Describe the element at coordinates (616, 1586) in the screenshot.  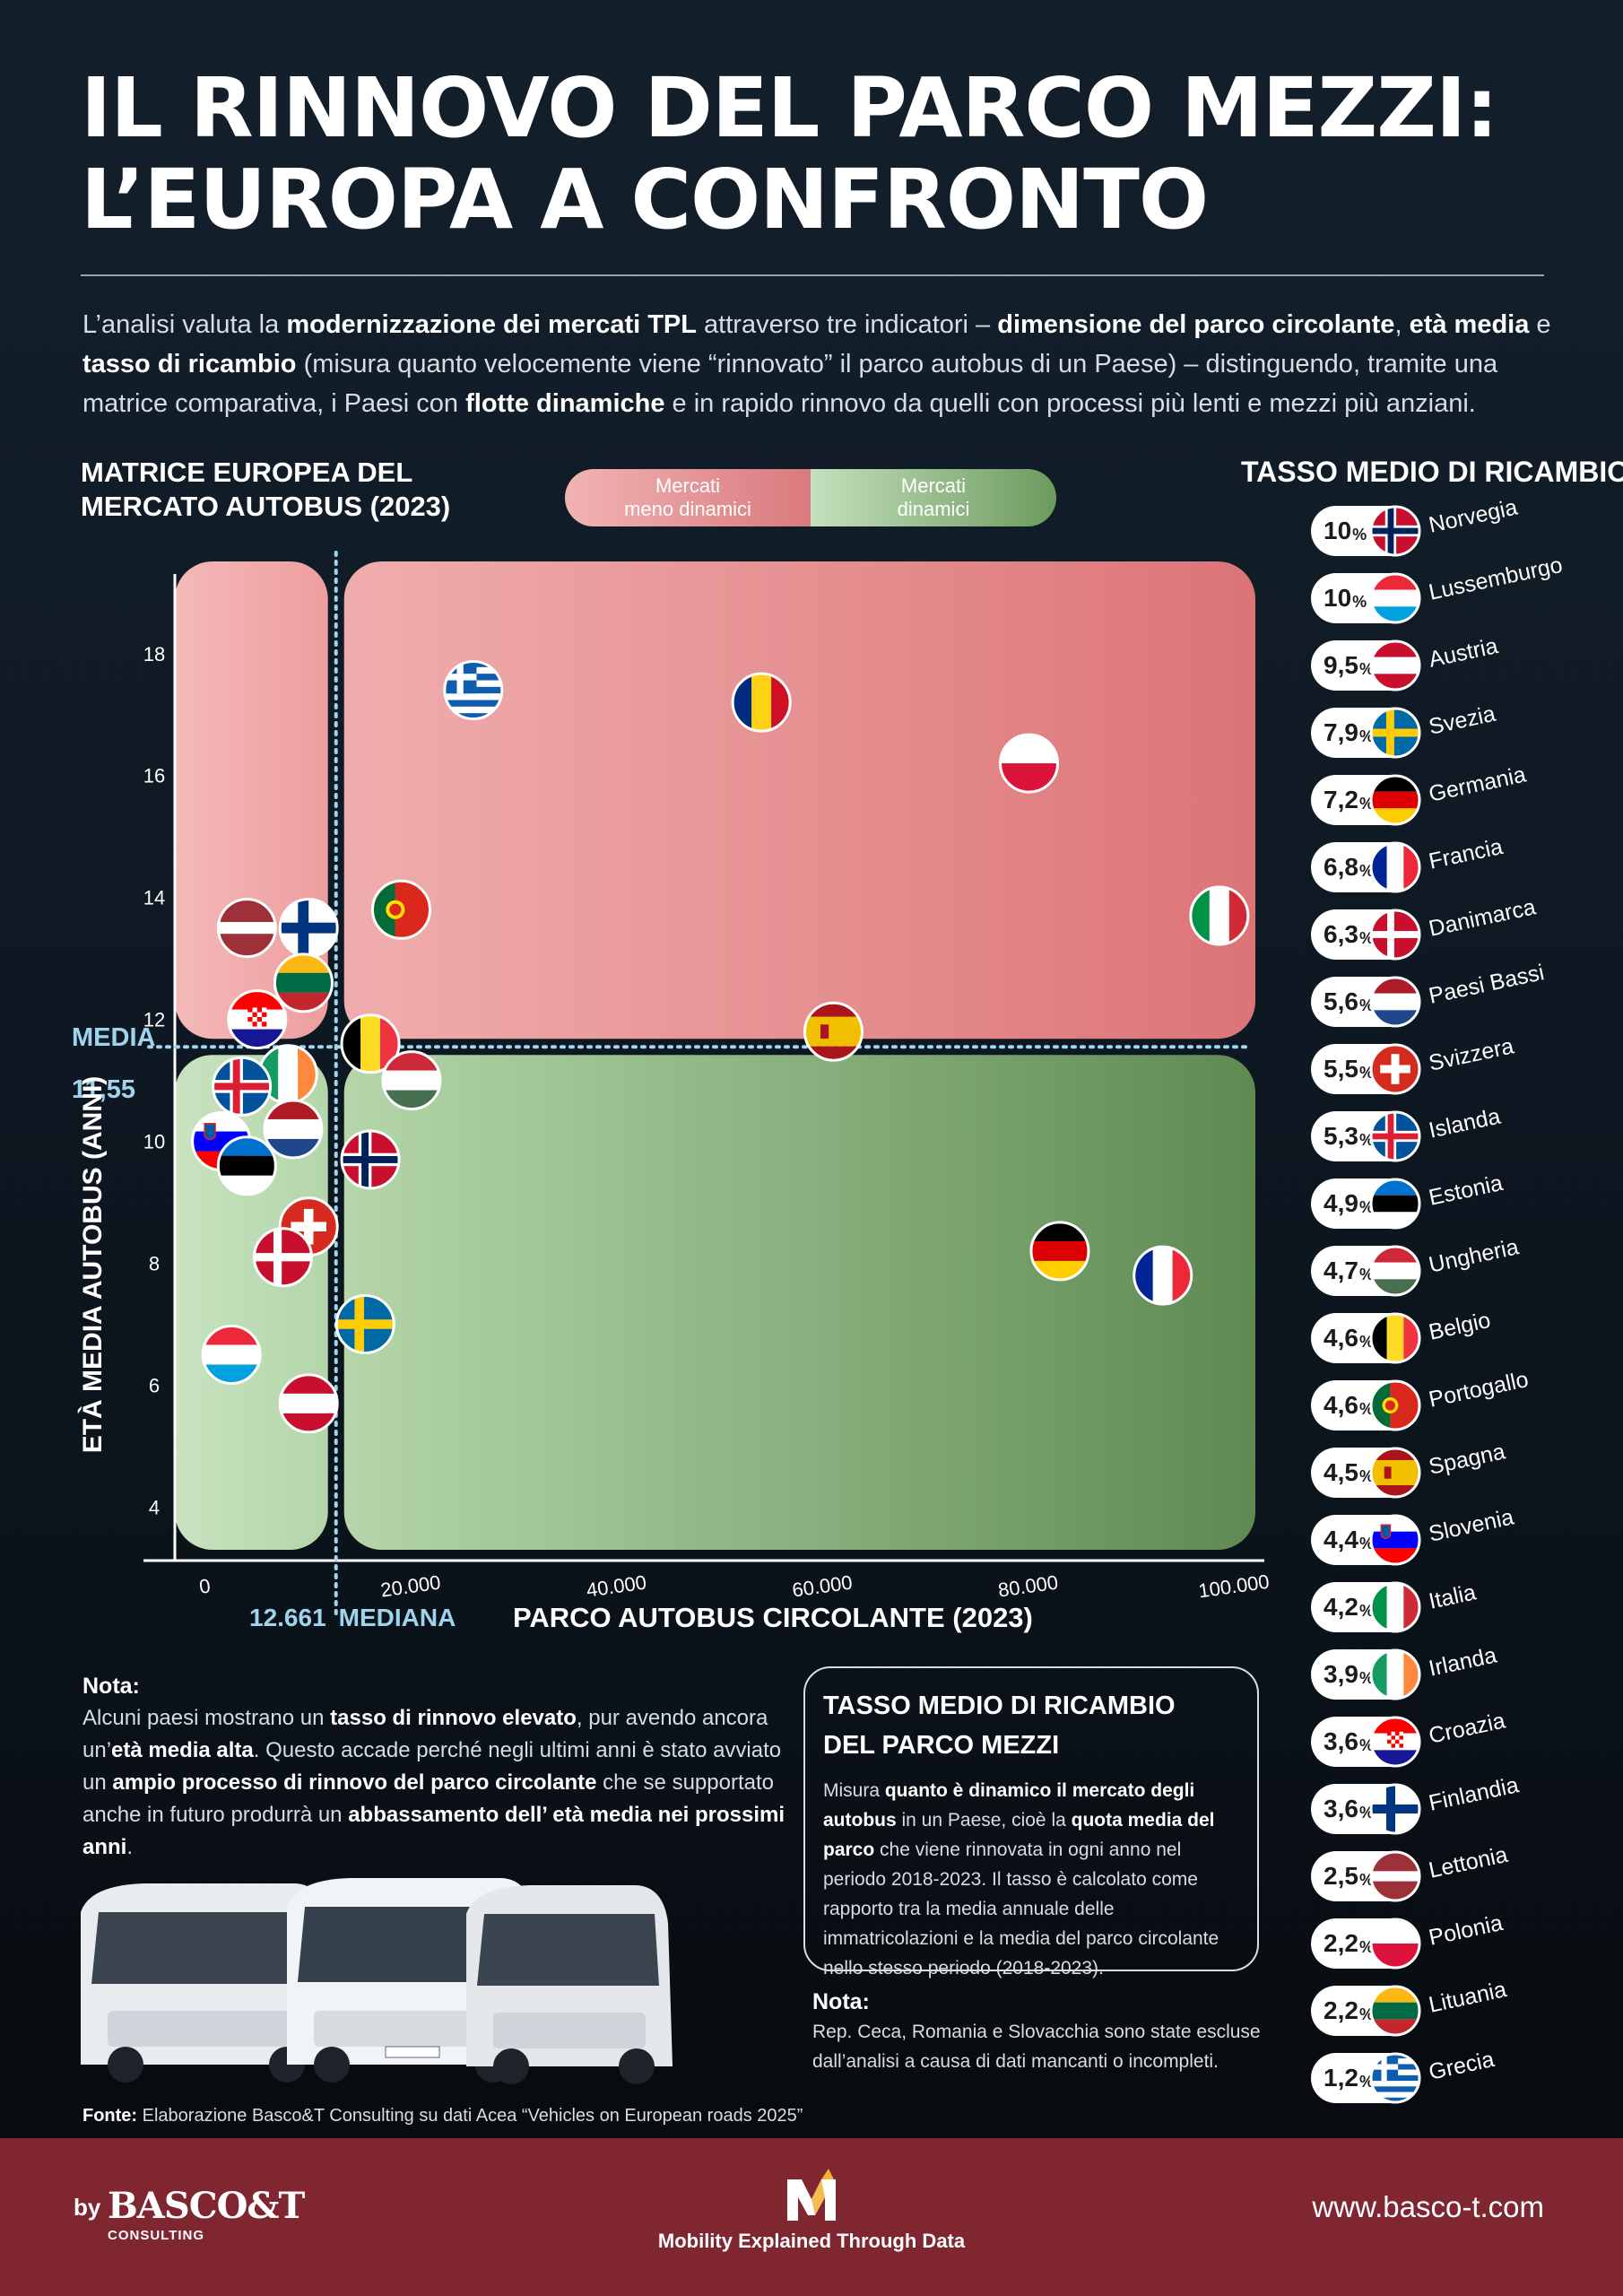
I see `x-tick-label: 40.000` at that location.